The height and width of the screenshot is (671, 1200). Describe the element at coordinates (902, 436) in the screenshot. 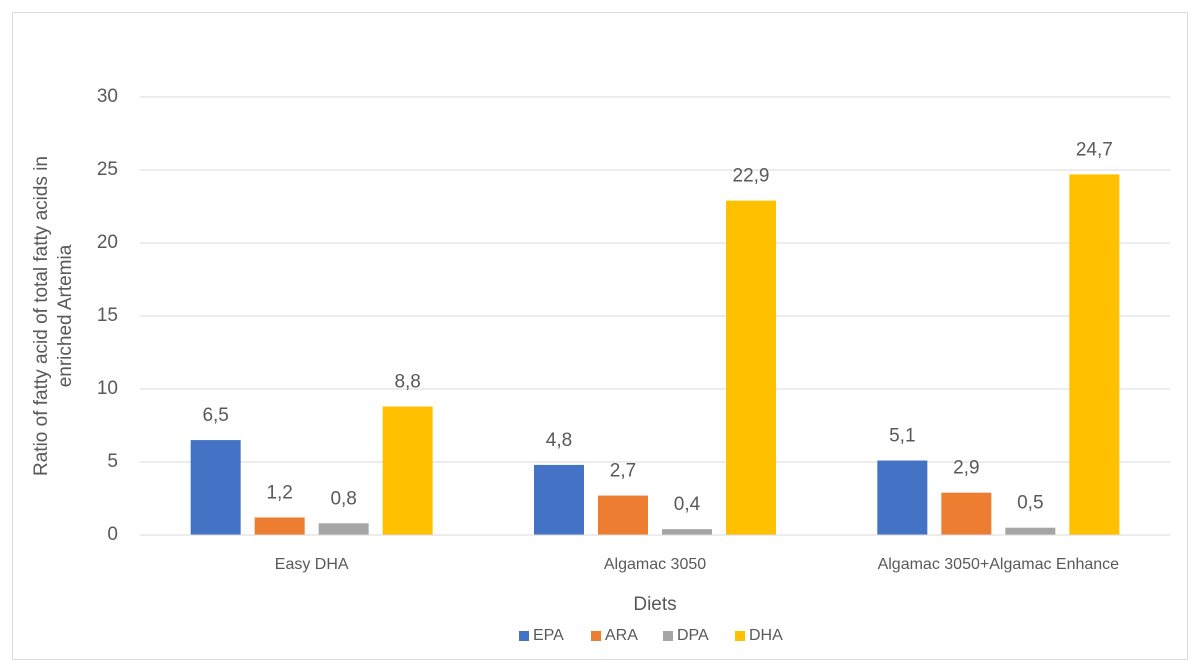

I see `data-label: 5,1` at that location.